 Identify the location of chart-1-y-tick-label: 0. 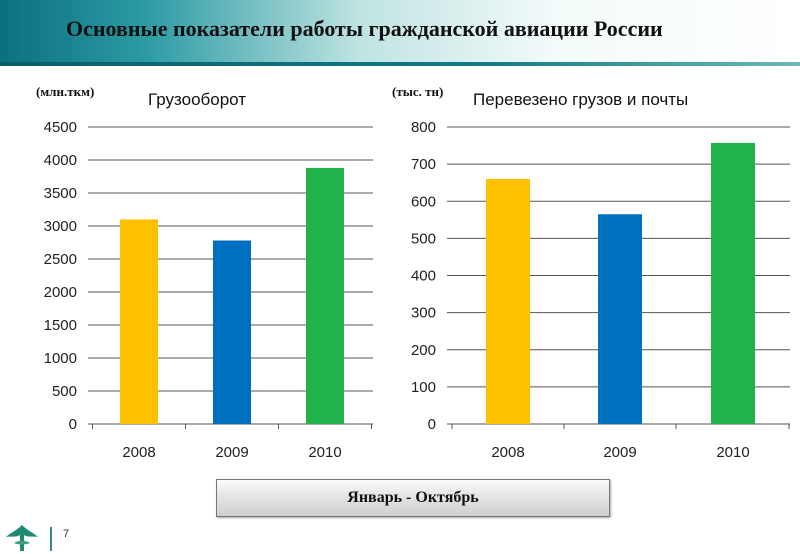
(73, 424).